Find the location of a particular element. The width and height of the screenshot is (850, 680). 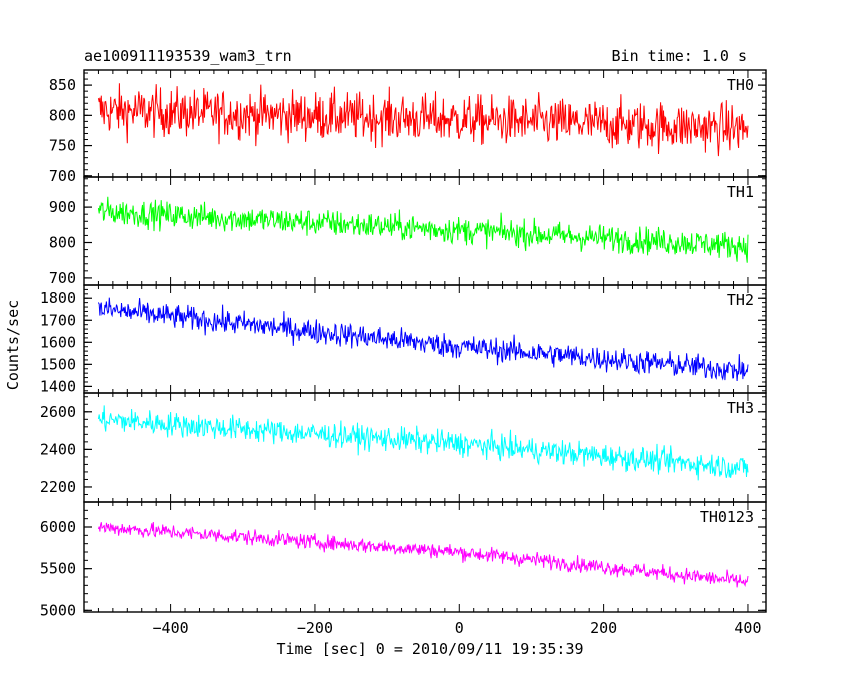

panel-th1: 700 800 900 TH1 is located at coordinates (408, 231).